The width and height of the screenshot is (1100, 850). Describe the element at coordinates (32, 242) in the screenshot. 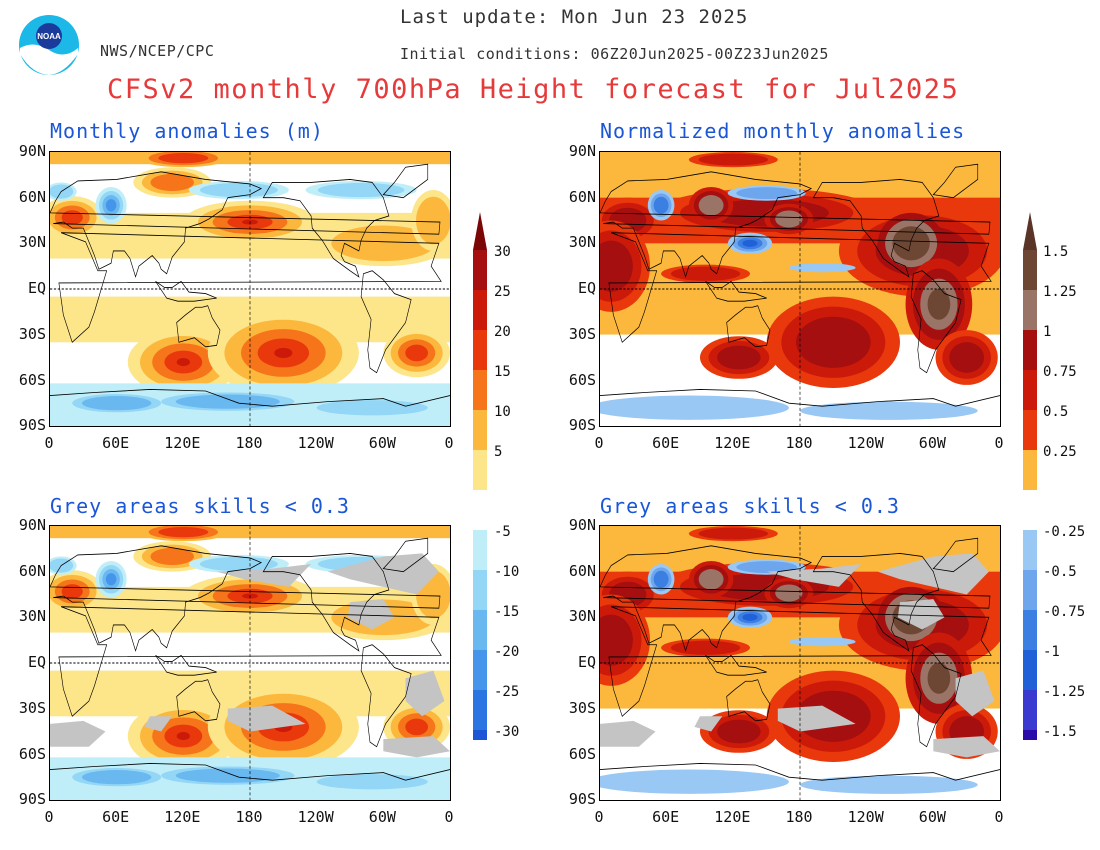

I see `lat-tick-label: 30N` at that location.